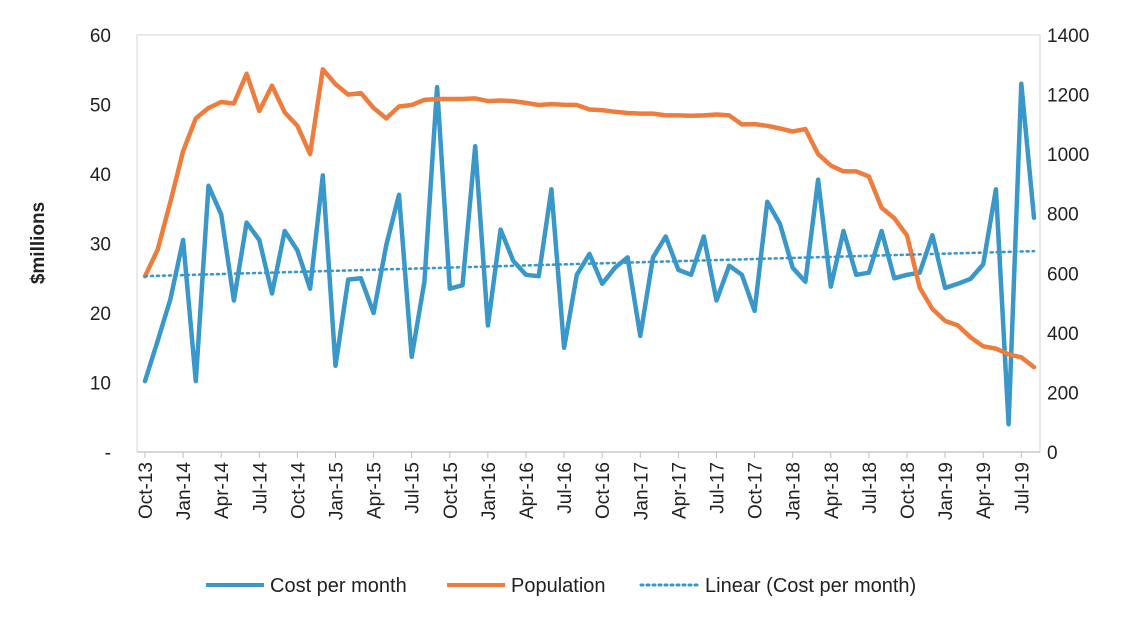 Image resolution: width=1139 pixels, height=623 pixels. What do you see at coordinates (260, 488) in the screenshot?
I see `x-tick-label: Jul-14` at bounding box center [260, 488].